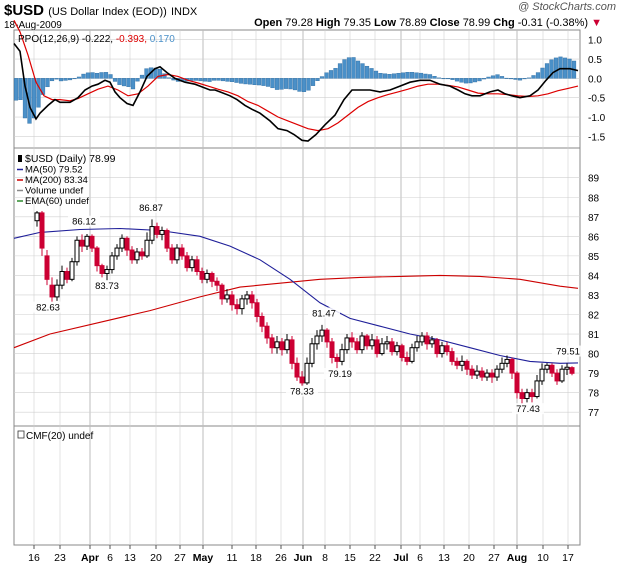  What do you see at coordinates (594, 276) in the screenshot?
I see `price-y-tick: 84` at bounding box center [594, 276].